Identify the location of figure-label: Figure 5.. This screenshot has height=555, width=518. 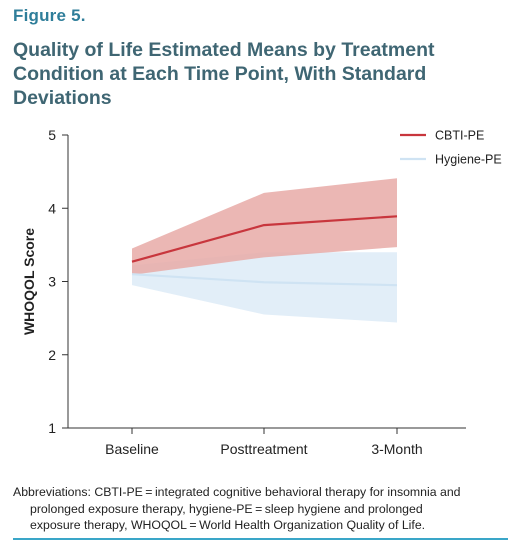
(49, 15).